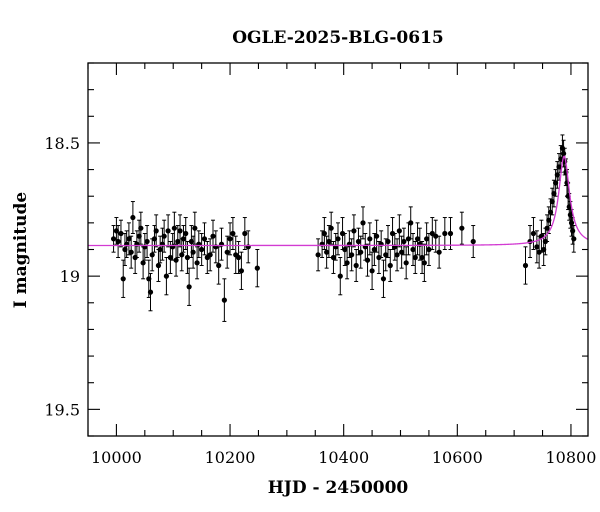 Image resolution: width=600 pixels, height=512 pixels. I want to click on y-tick-label: 18.5, so click(62, 143).